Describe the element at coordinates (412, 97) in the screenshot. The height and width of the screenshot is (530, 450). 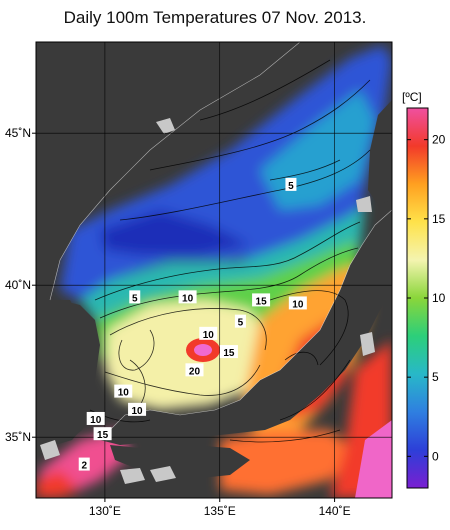
I see `colorbar-unit: [ºC]` at that location.